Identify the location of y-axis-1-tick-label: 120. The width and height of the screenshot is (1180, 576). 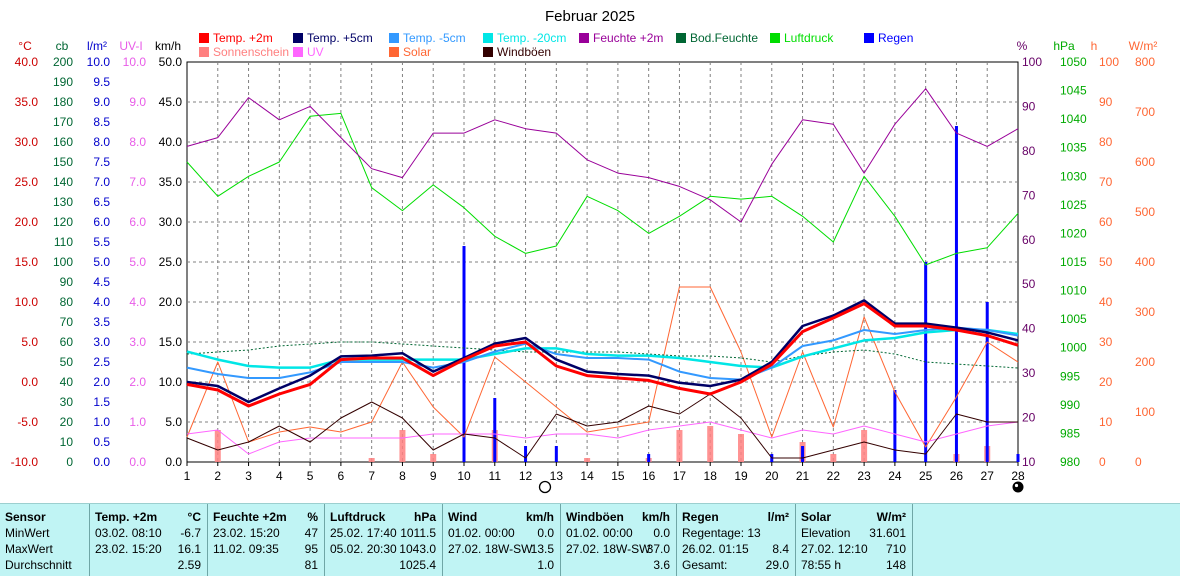
(63, 222).